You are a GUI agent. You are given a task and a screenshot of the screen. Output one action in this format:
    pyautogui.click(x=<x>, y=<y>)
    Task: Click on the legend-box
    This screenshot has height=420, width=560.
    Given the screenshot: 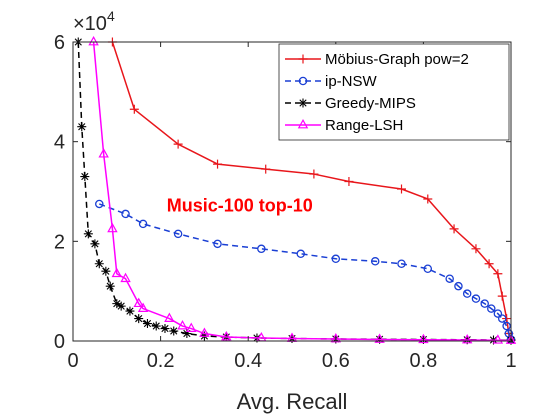 What is the action you would take?
    pyautogui.click(x=394, y=92)
    